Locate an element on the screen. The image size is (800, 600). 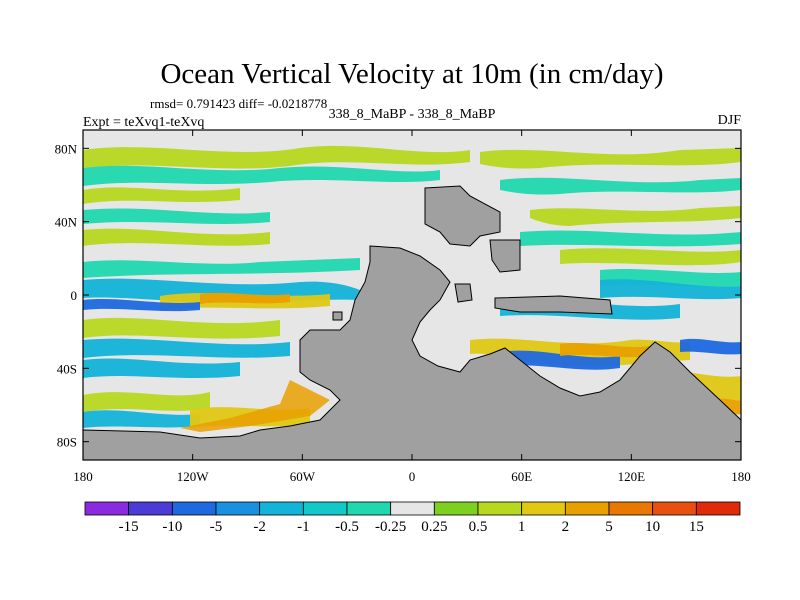
colorbar-label: -2 is located at coordinates (259, 527).